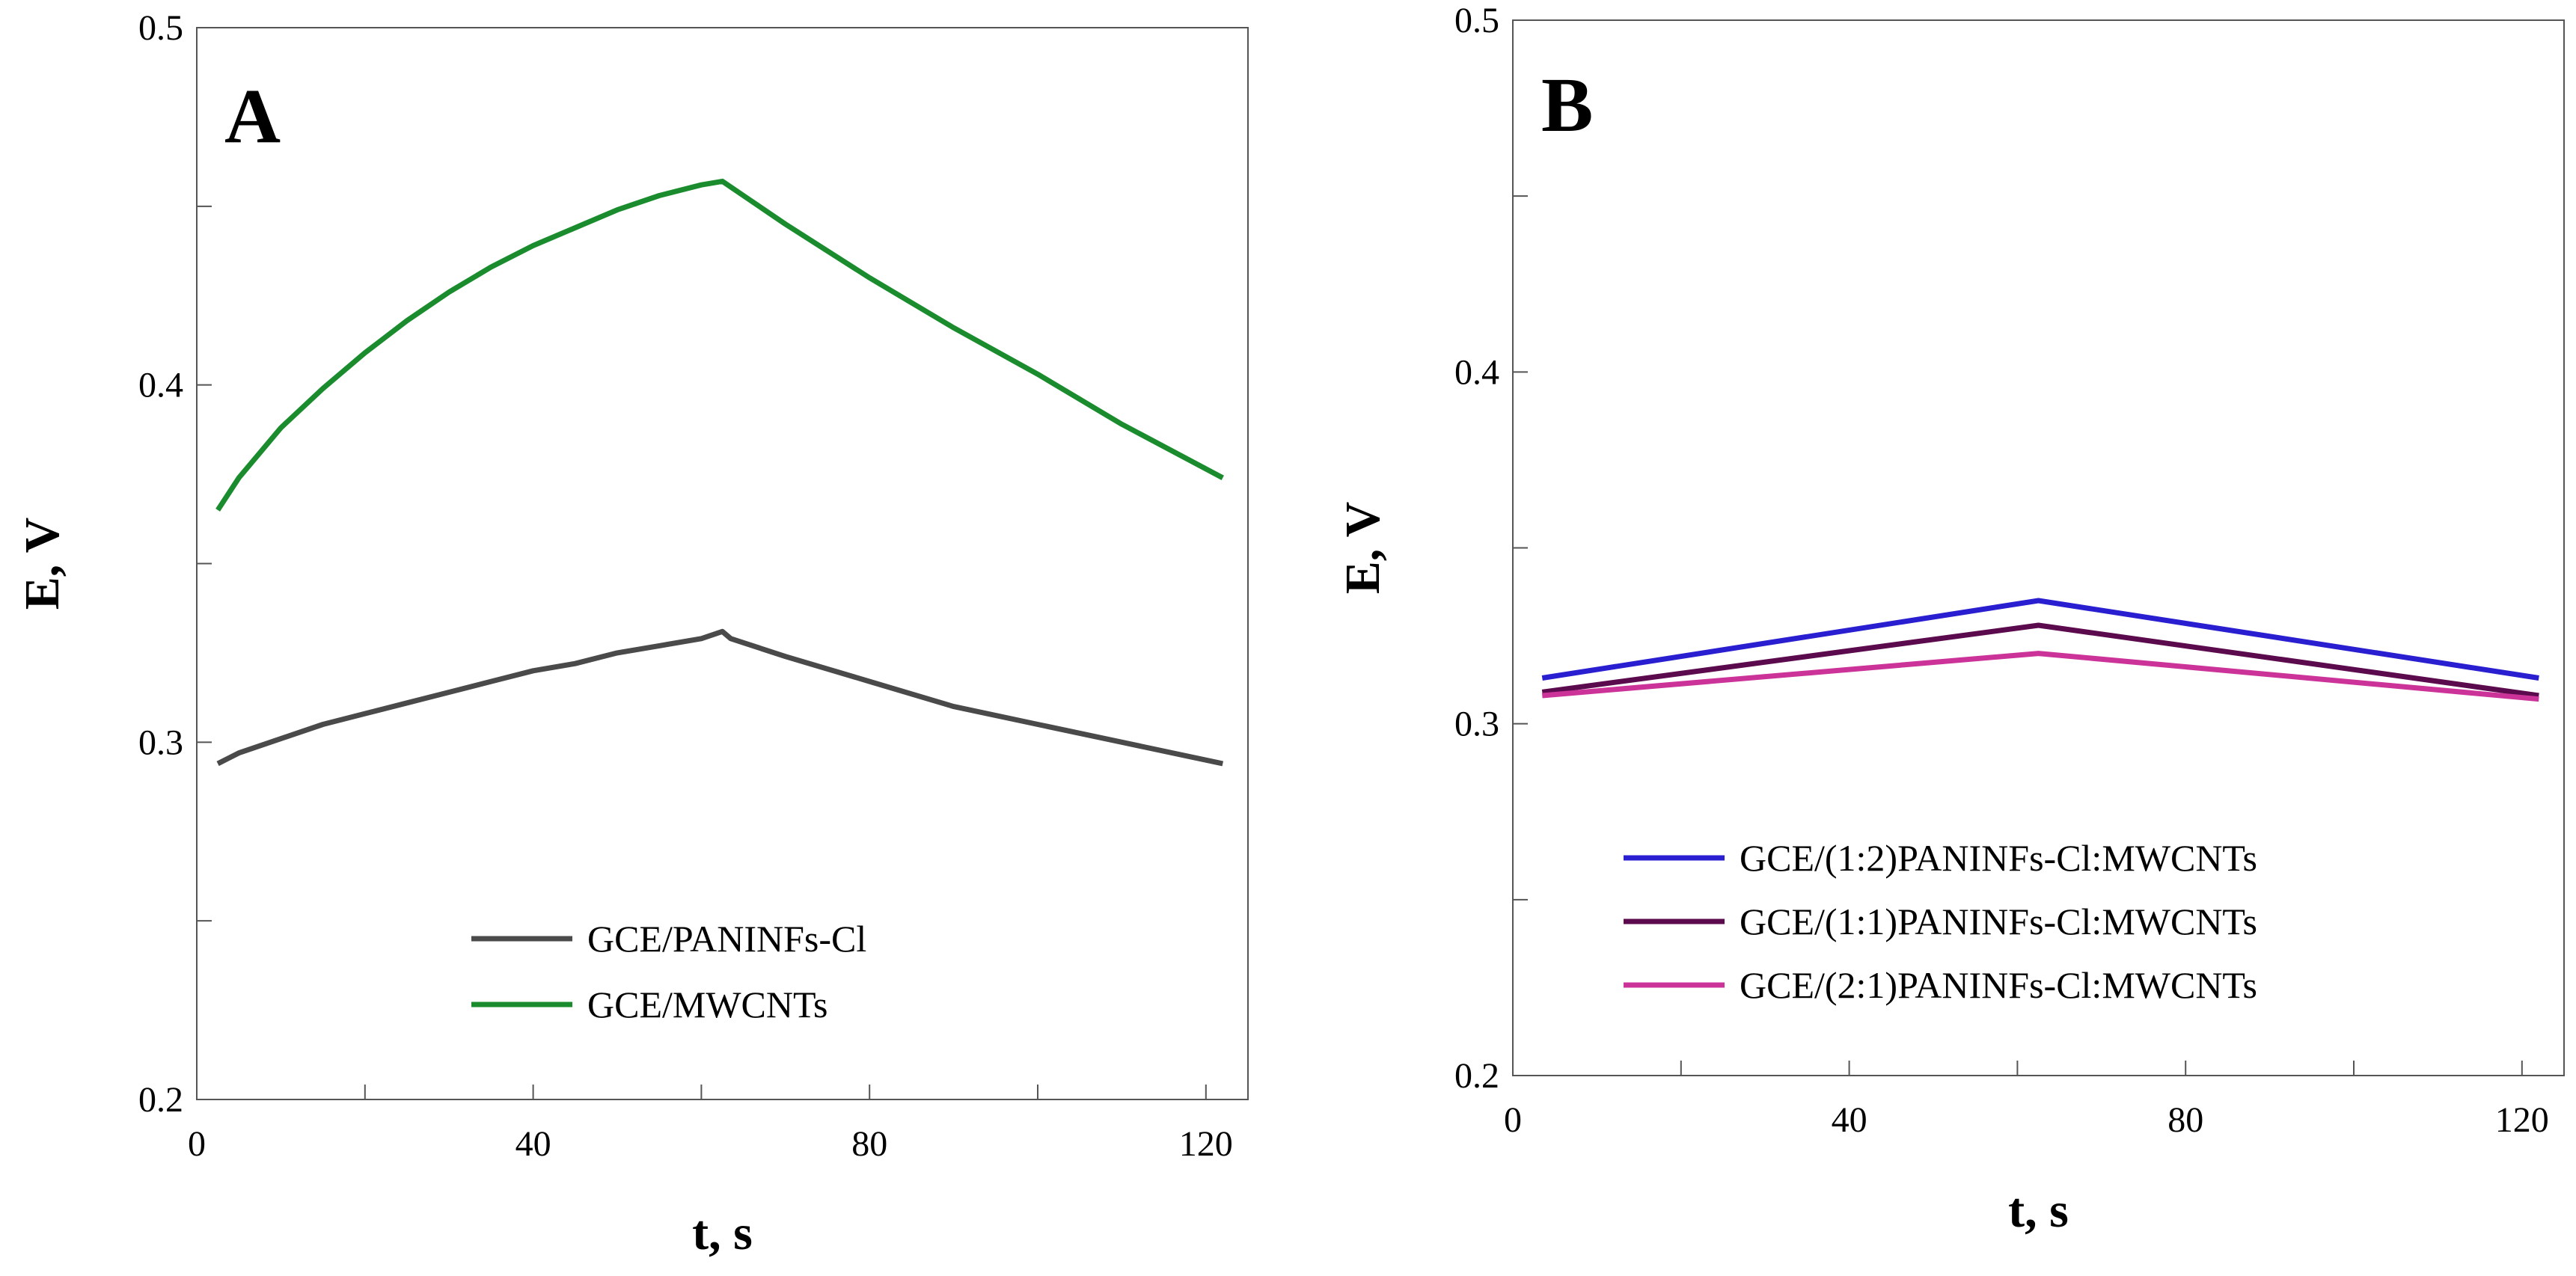  Describe the element at coordinates (1998, 985) in the screenshot. I see `legend-label: GCE/(2:1)PANINFs-Cl:MWCNTs` at that location.